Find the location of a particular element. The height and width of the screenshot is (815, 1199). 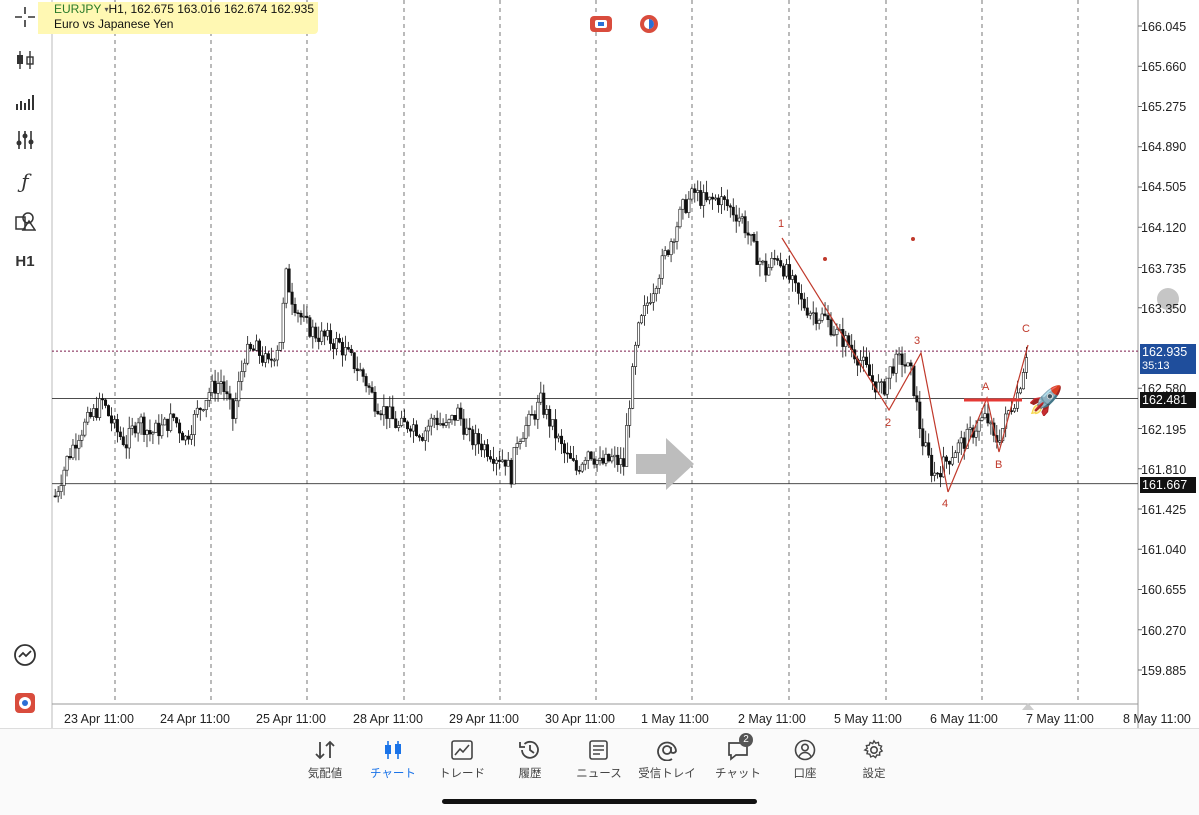

market-watch-icon is located at coordinates (25, 655).